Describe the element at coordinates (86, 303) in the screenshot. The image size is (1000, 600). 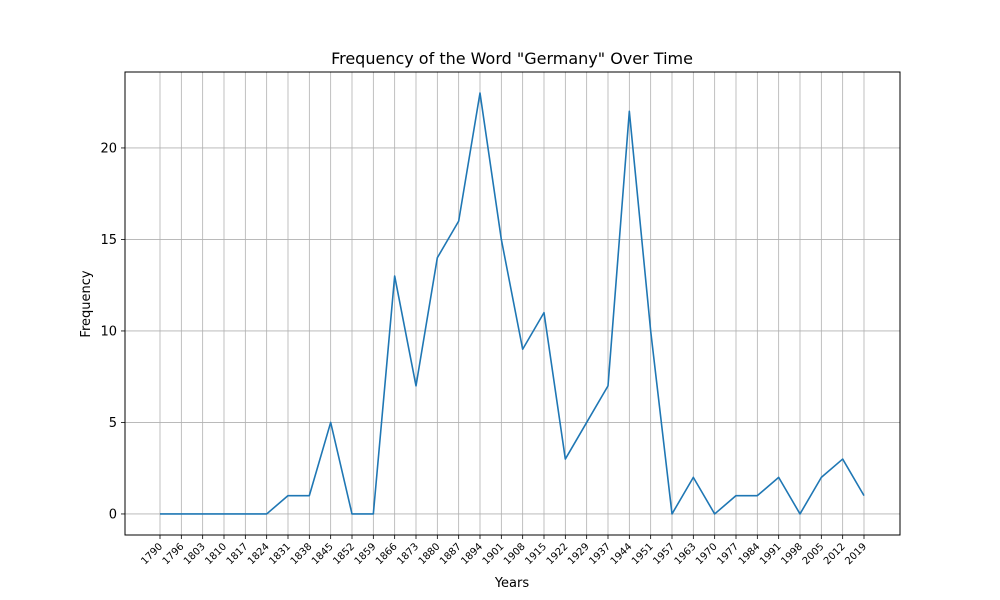
I see `y-axis-label: Frequency` at that location.